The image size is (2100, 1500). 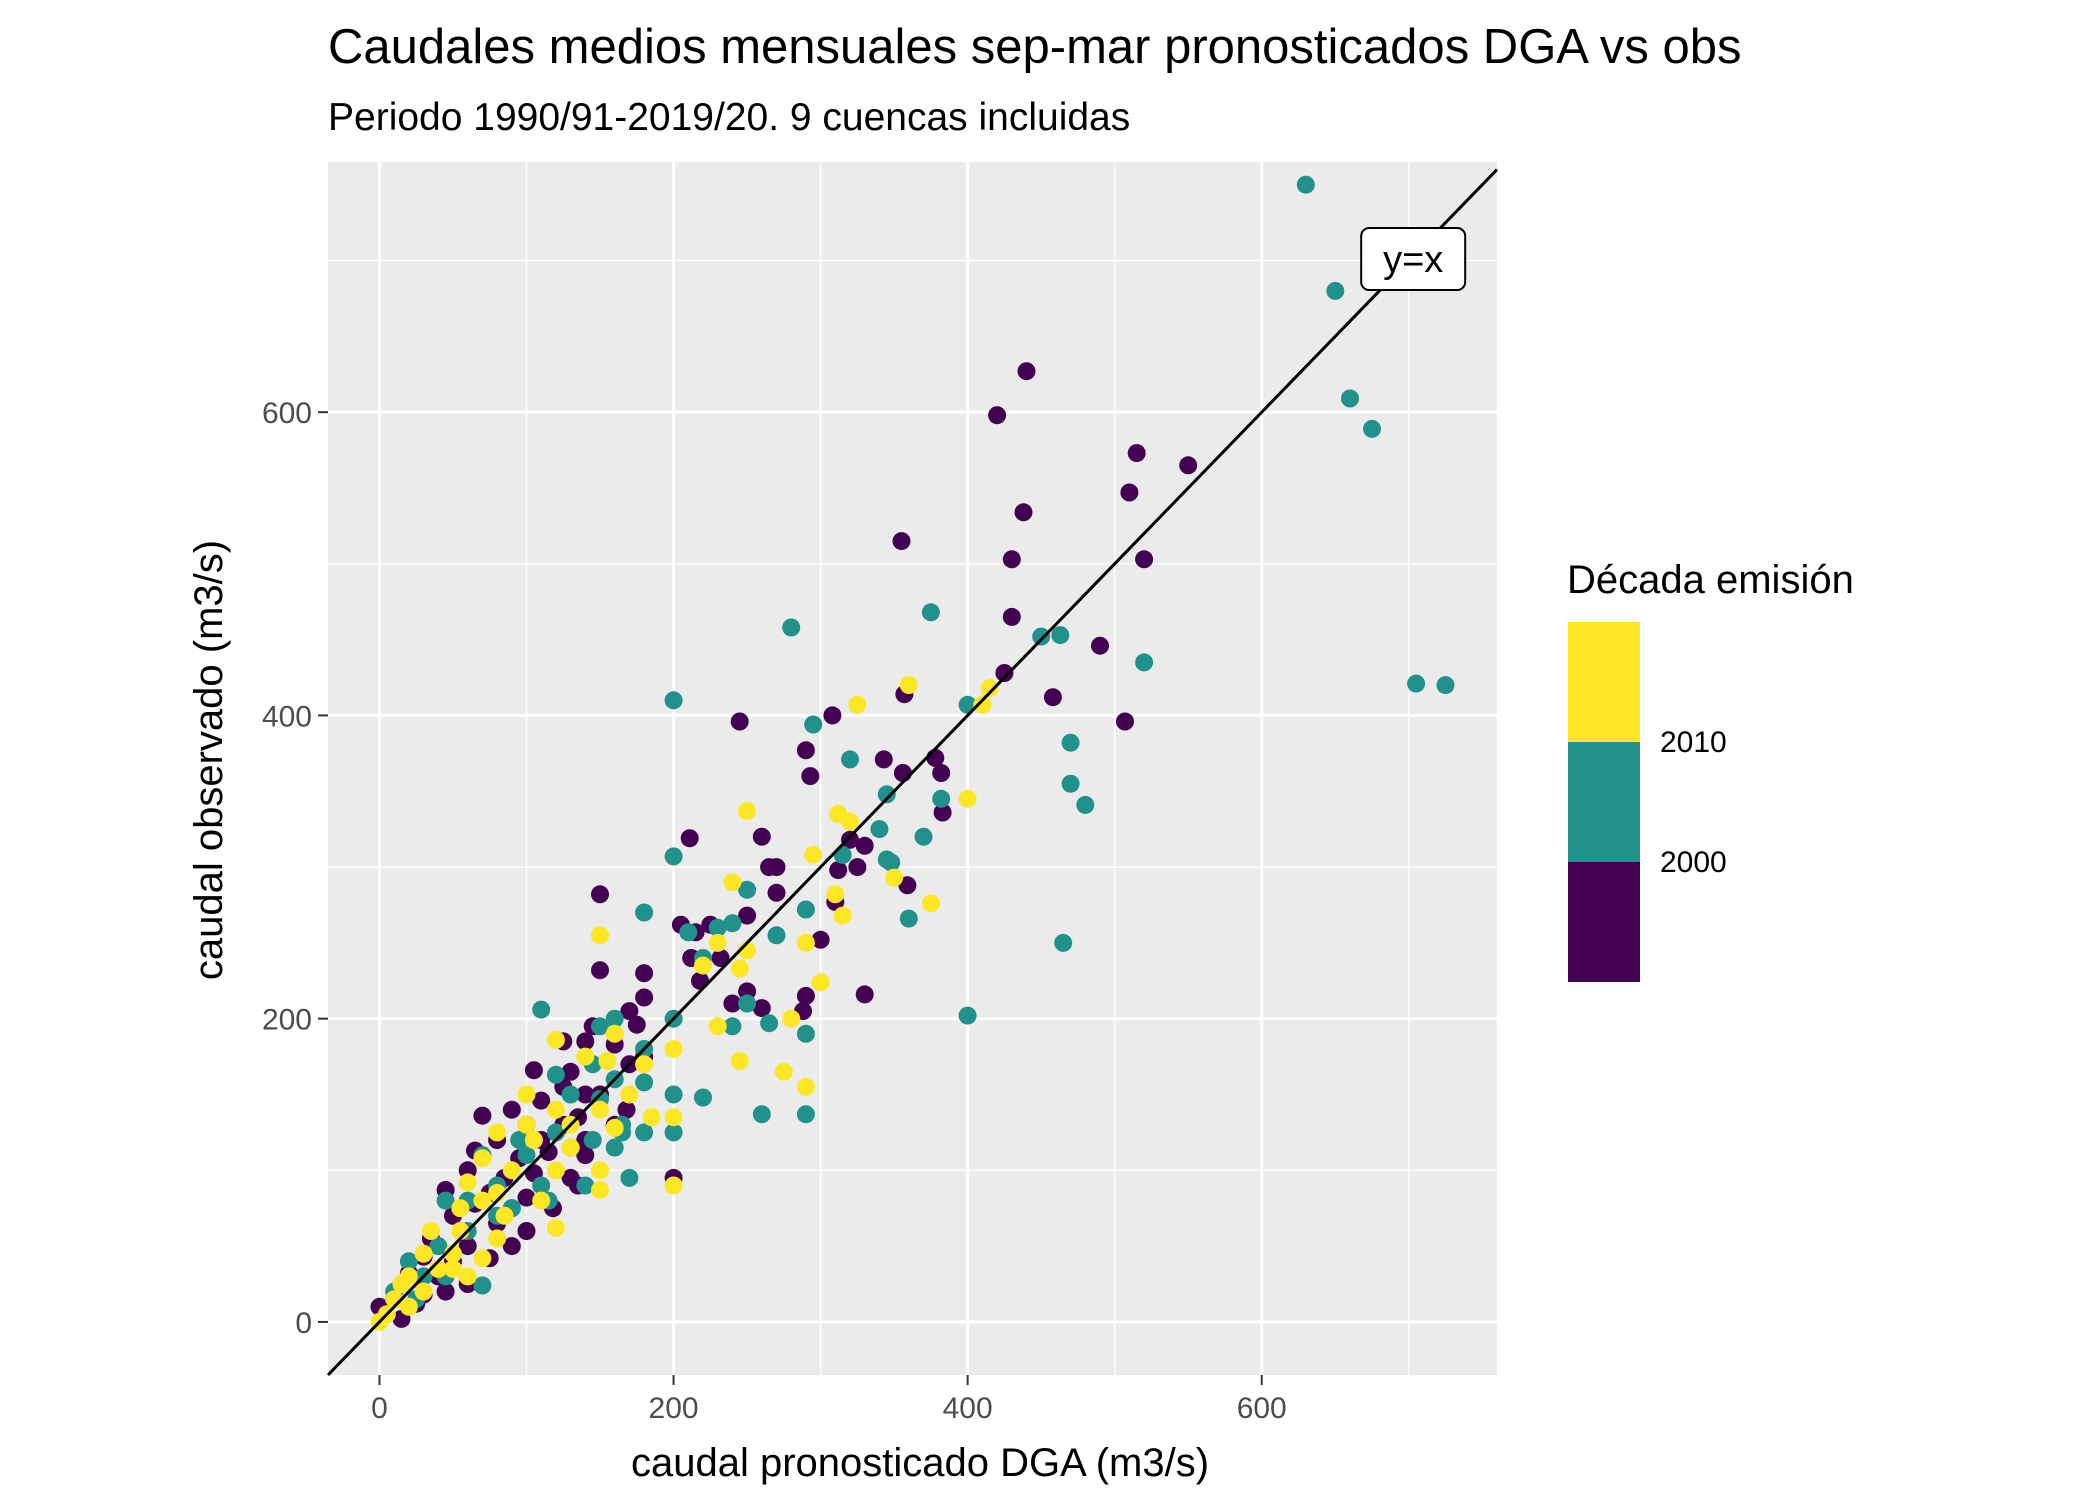 What do you see at coordinates (1647, 802) in the screenshot?
I see `legend-colorbar: 2010 2000` at bounding box center [1647, 802].